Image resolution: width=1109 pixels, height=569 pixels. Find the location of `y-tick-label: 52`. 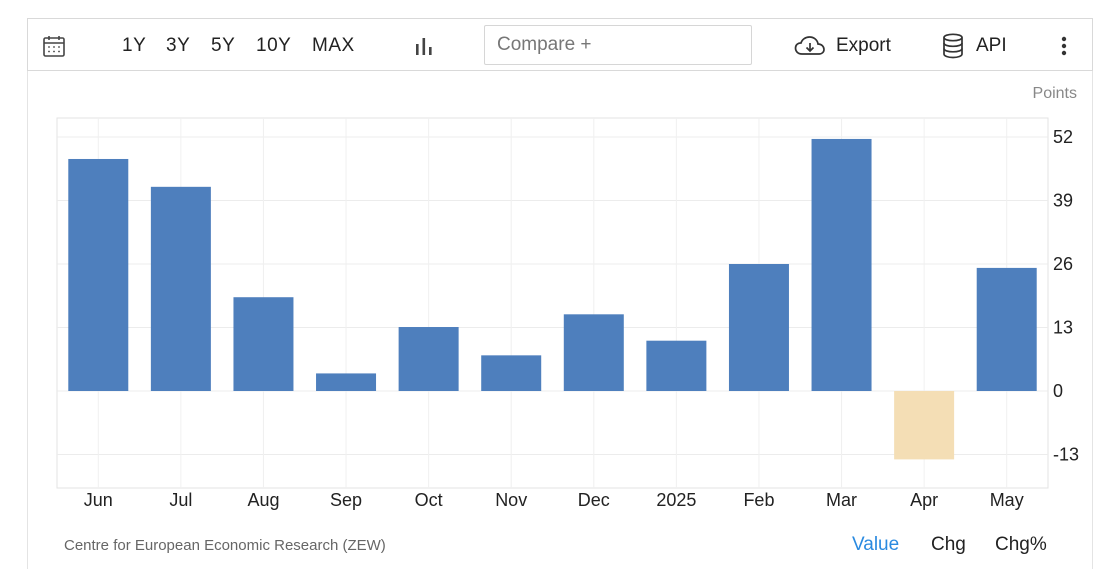

y-tick-label: 52 is located at coordinates (1063, 137).